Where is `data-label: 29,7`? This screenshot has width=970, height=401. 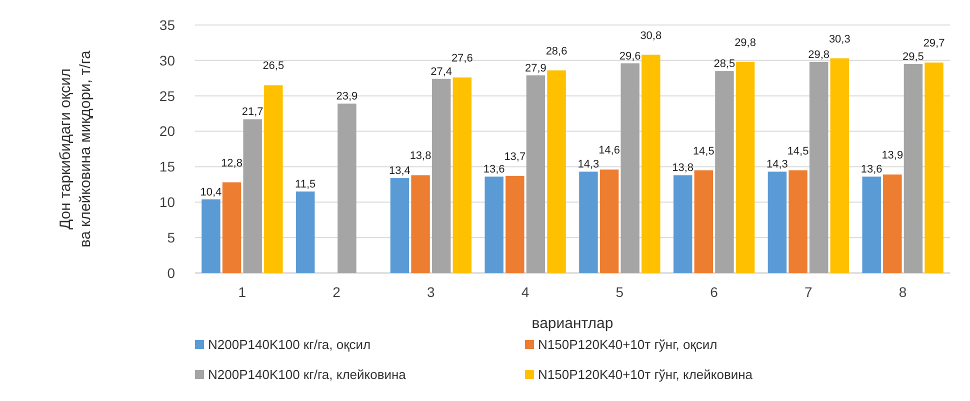
data-label: 29,7 is located at coordinates (934, 44).